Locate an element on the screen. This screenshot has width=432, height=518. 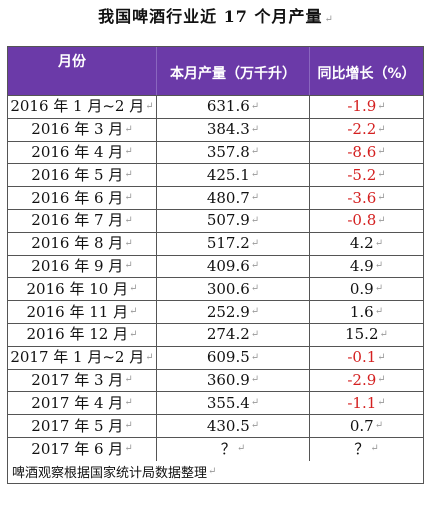
month-cell: 2016 年 9 月 ↵ is located at coordinates (82, 266).